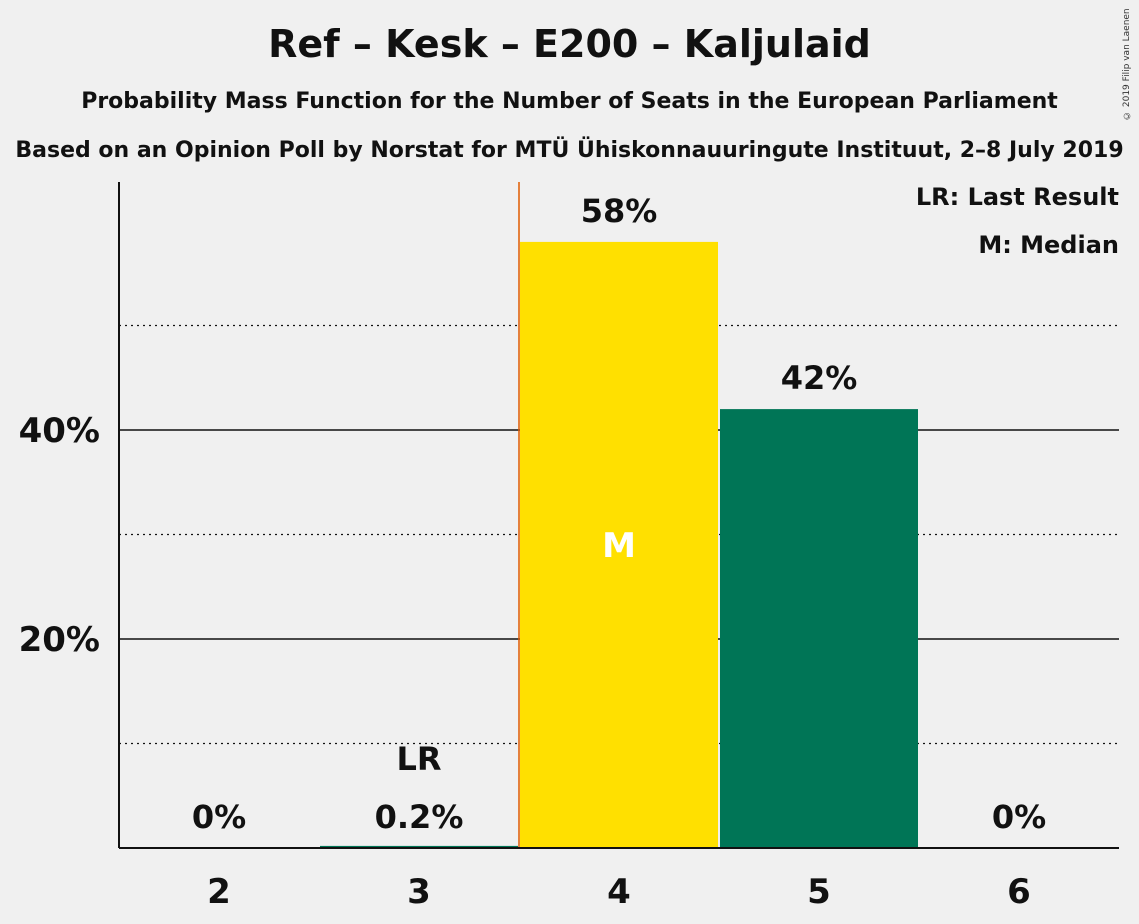 The height and width of the screenshot is (924, 1139). I want to click on value-label: 58%, so click(619, 211).